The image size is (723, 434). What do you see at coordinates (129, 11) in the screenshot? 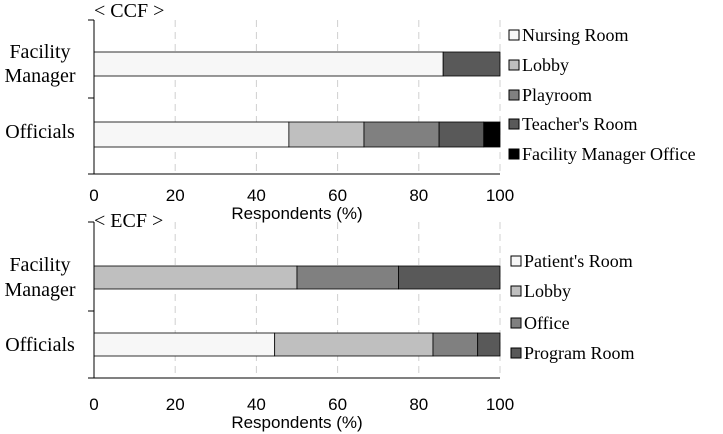
I see `chart-title: < CCF >` at bounding box center [129, 11].